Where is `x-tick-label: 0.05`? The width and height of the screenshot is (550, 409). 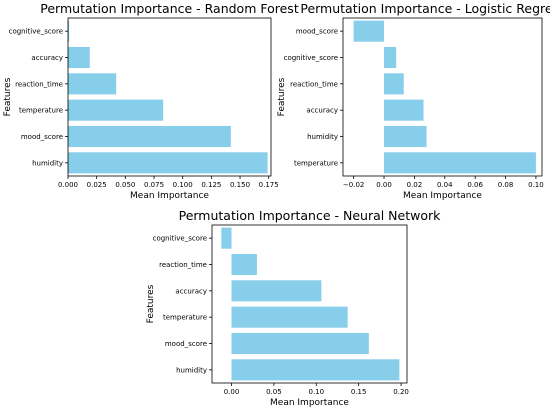 x-tick-label: 0.05 is located at coordinates (274, 392).